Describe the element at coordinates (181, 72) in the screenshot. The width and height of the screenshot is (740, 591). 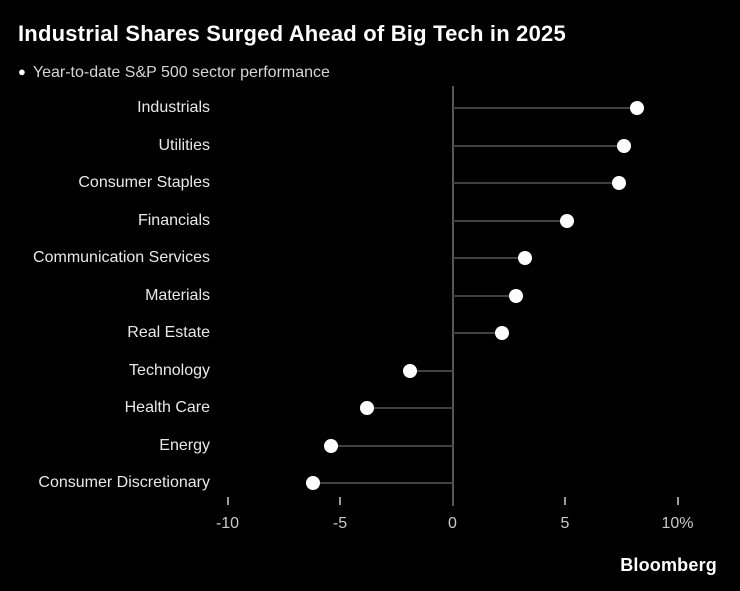
I see `chart-subtitle-text: Year-to-date S&P 500 sector performance` at that location.